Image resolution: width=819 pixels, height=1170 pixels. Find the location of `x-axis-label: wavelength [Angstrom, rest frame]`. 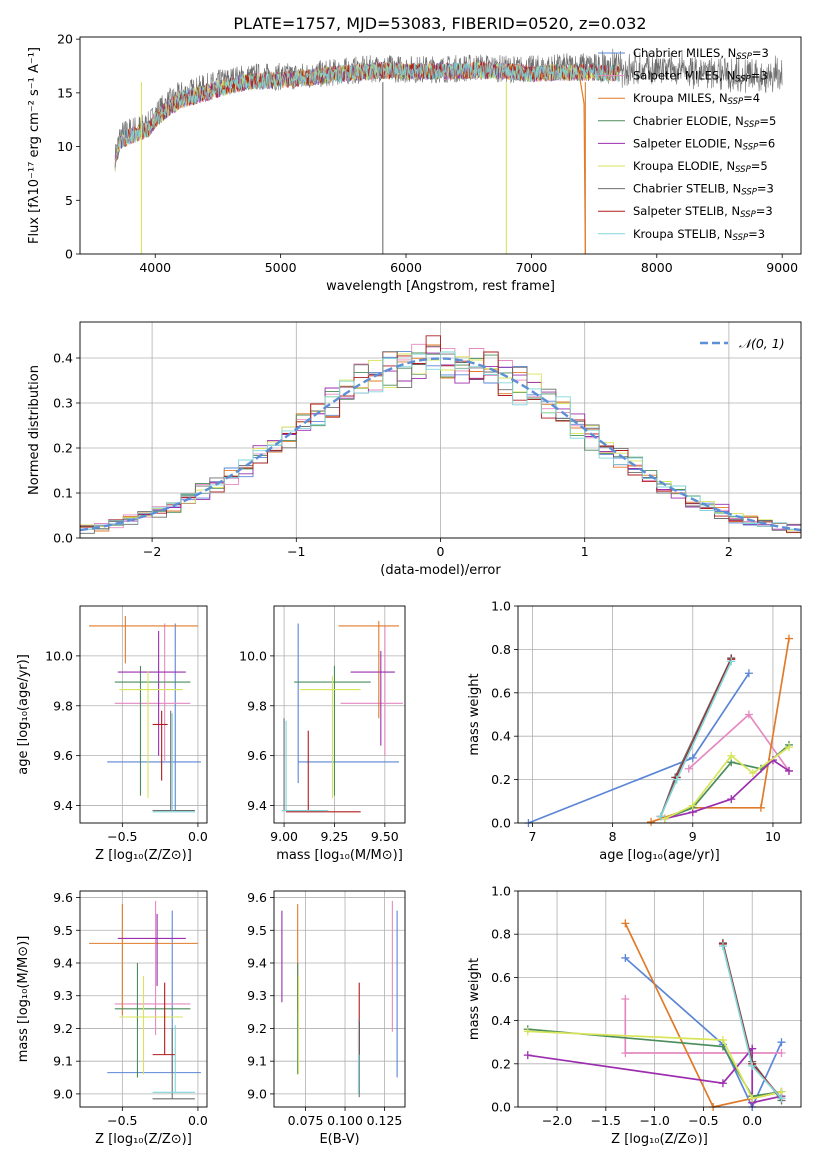

x-axis-label: wavelength [Angstrom, rest frame] is located at coordinates (440, 286).